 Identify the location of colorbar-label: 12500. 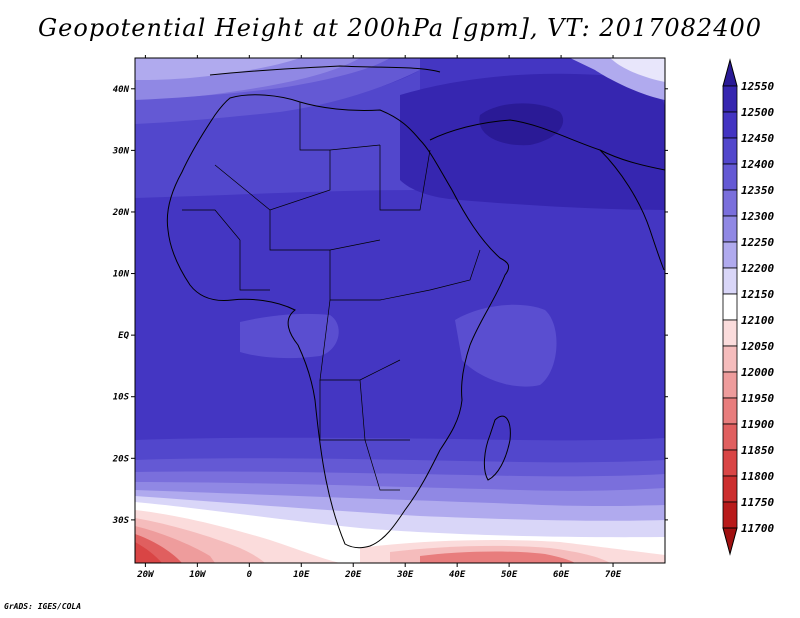
(757, 112).